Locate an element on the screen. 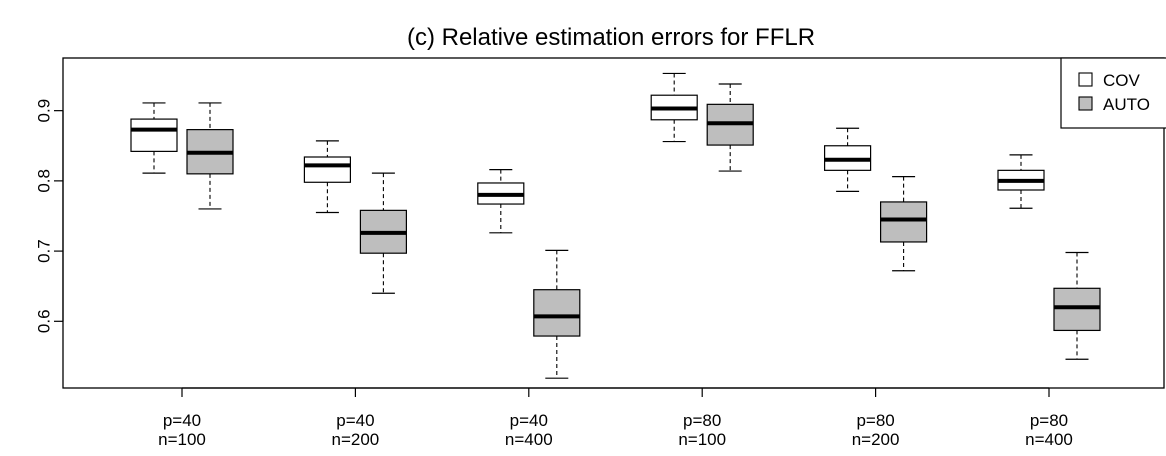 This screenshot has height=456, width=1166. y-tick-label: 0.9 is located at coordinates (44, 111).